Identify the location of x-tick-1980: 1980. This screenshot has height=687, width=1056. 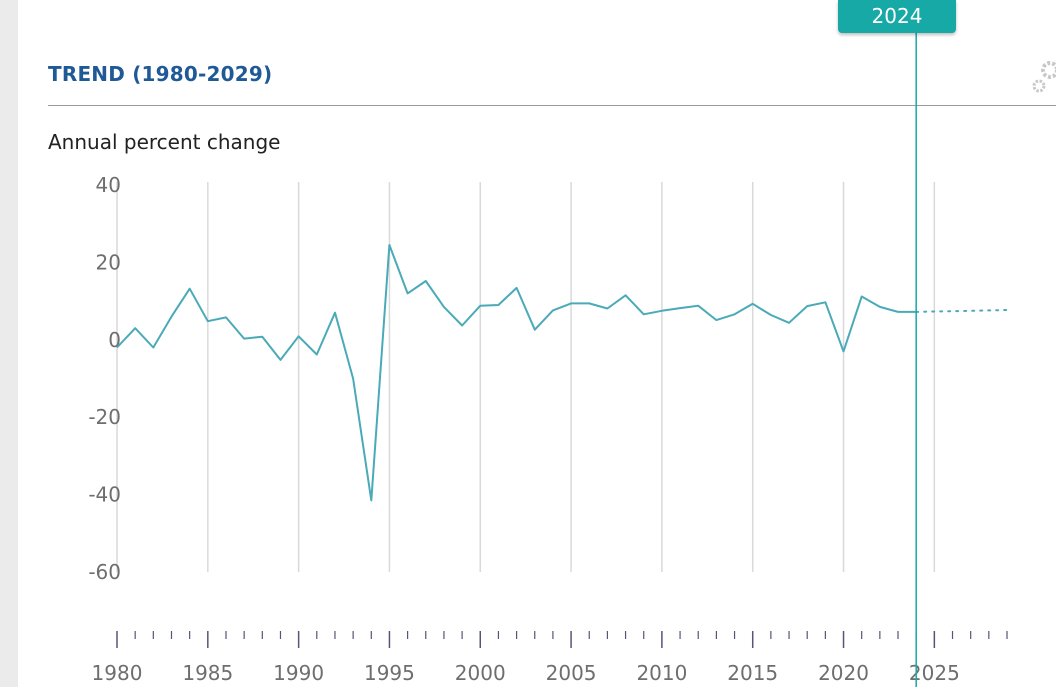
(117, 673).